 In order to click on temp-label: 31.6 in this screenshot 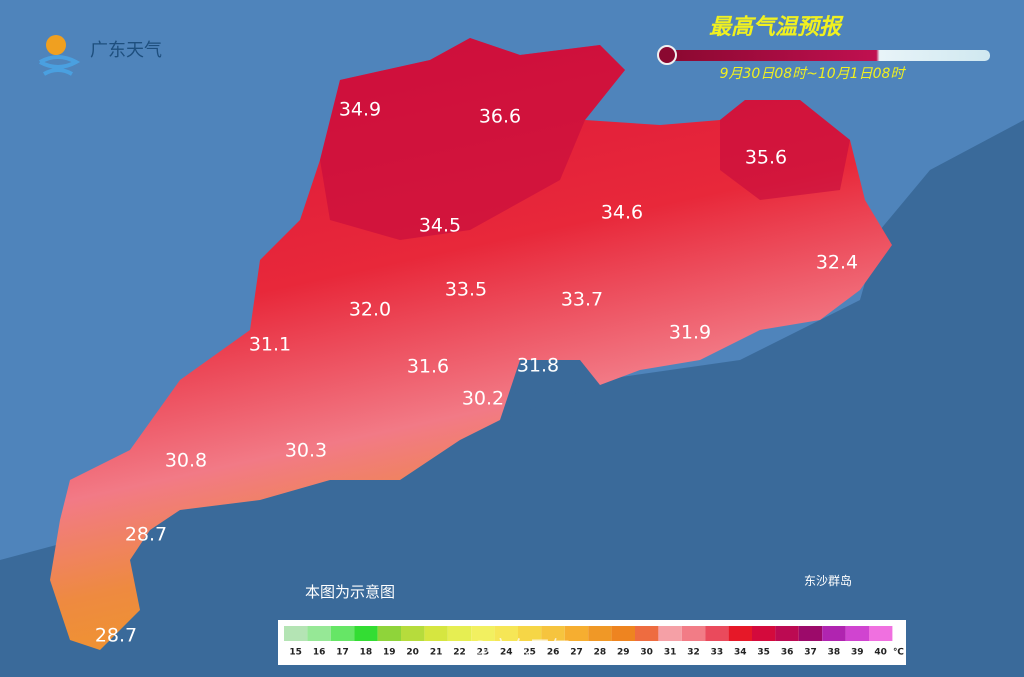, I will do `click(428, 367)`.